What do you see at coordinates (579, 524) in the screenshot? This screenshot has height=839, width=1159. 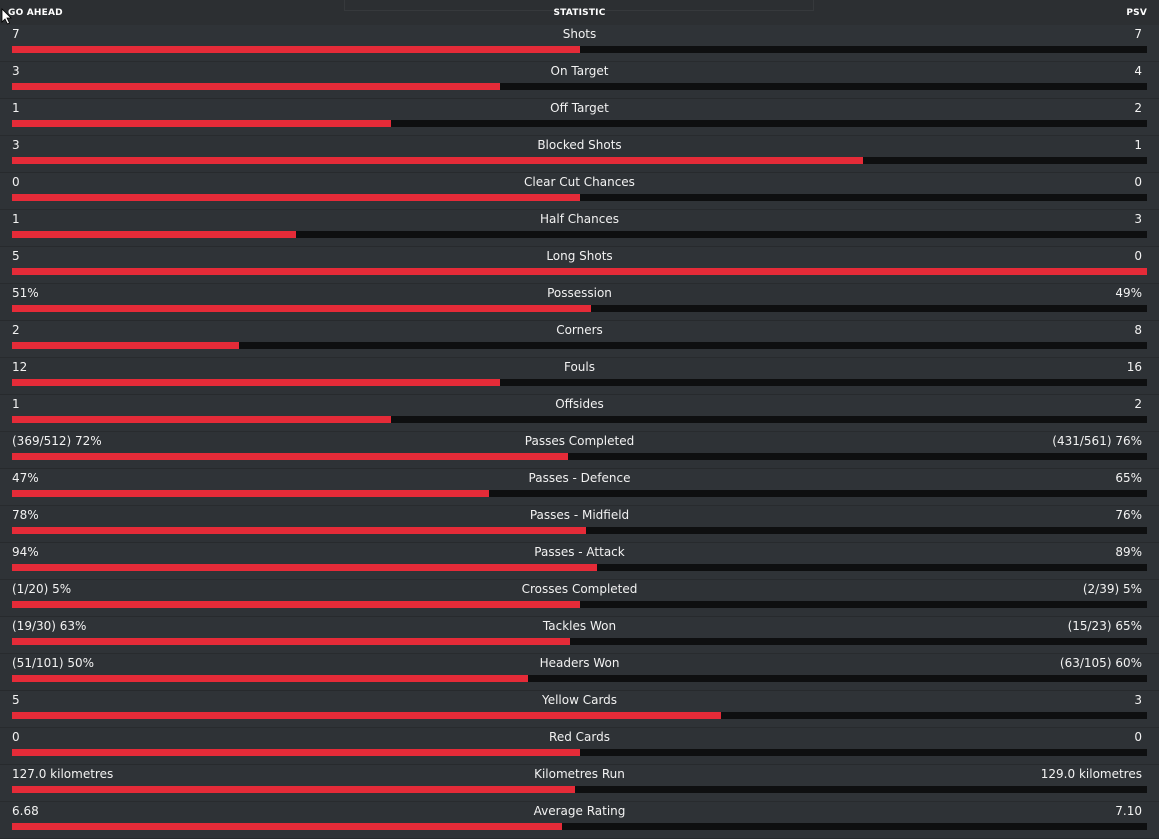 I see `stat-row: 78% Passes - Midfield 76%` at bounding box center [579, 524].